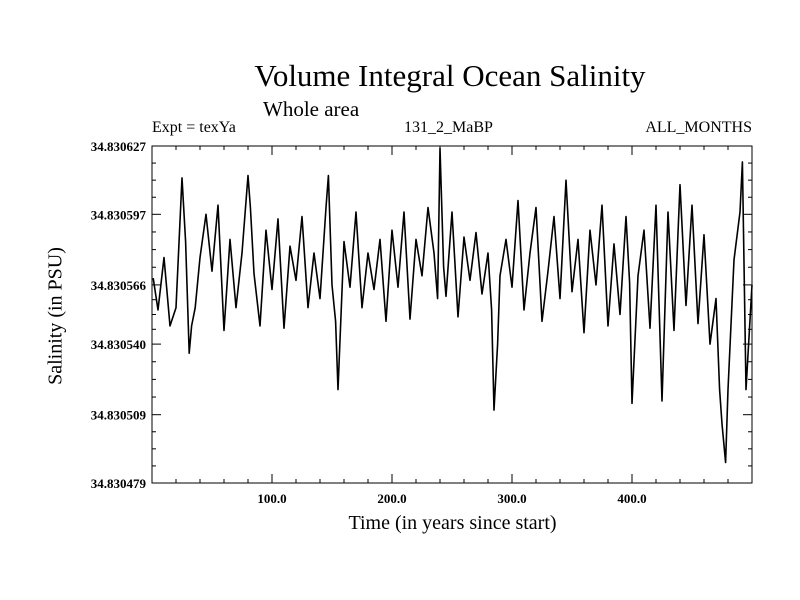 This screenshot has width=800, height=600. What do you see at coordinates (271, 498) in the screenshot?
I see `x-tick-label: 100.0` at bounding box center [271, 498].